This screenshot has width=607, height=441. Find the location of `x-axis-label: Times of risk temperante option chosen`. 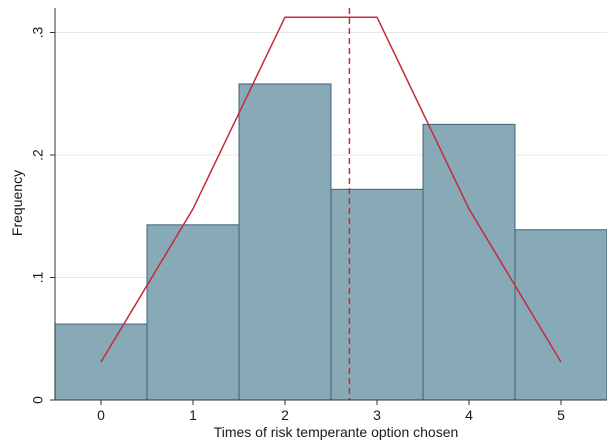

x-axis-label: Times of risk temperante option chosen is located at coordinates (336, 432).